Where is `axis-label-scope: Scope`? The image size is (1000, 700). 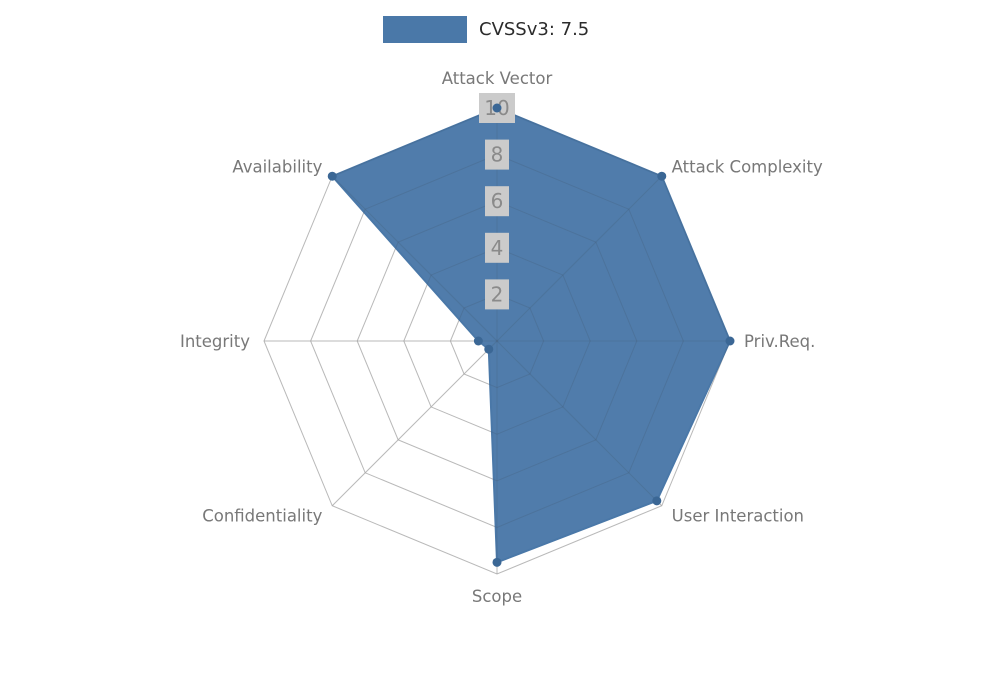 axis-label-scope: Scope is located at coordinates (497, 596).